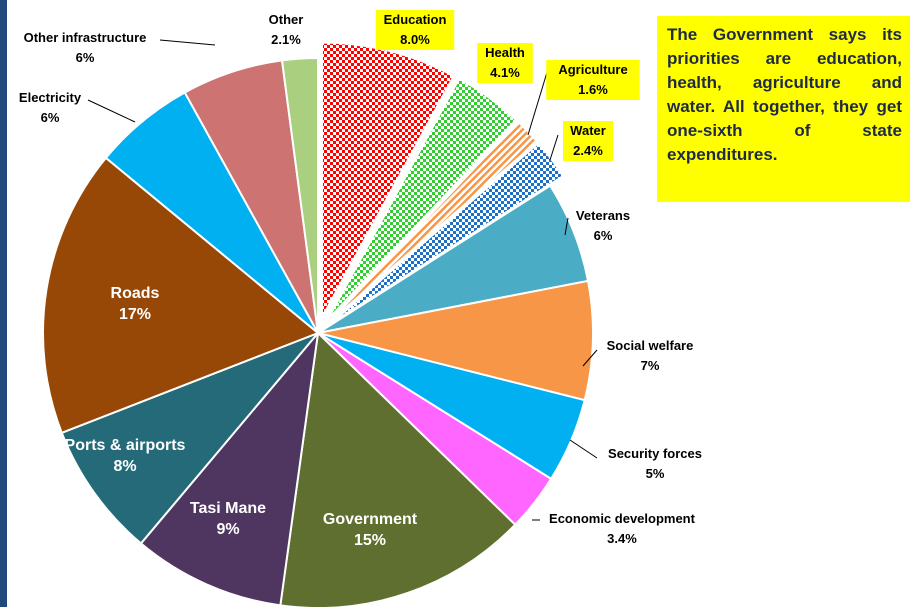  Describe the element at coordinates (650, 355) in the screenshot. I see `data-label-social-welfare: Social welfare 7%` at that location.